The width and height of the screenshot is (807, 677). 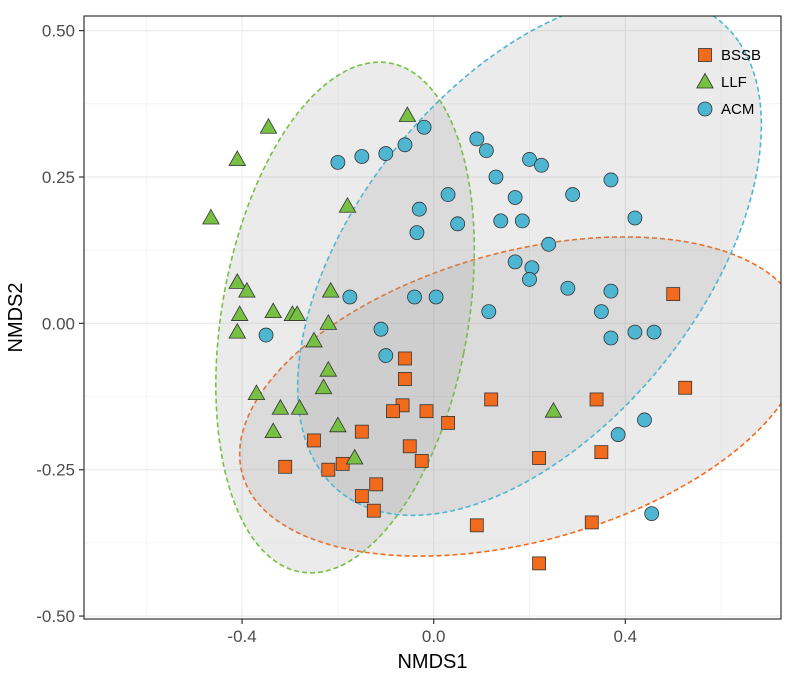 I want to click on legend-key-acm, so click(x=705, y=109).